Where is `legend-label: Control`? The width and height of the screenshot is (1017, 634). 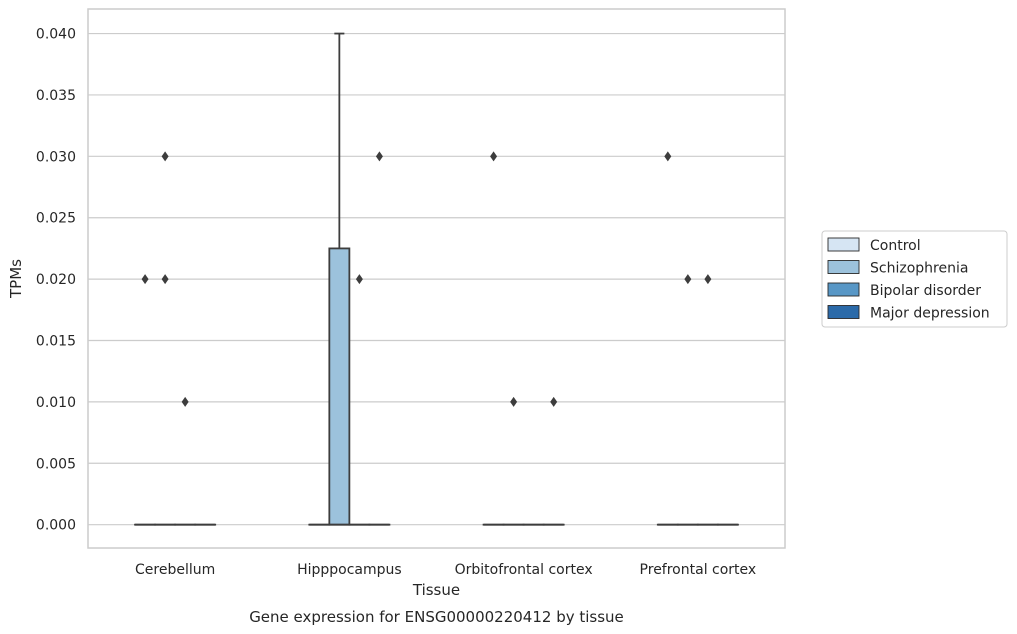
legend-label: Control is located at coordinates (895, 246).